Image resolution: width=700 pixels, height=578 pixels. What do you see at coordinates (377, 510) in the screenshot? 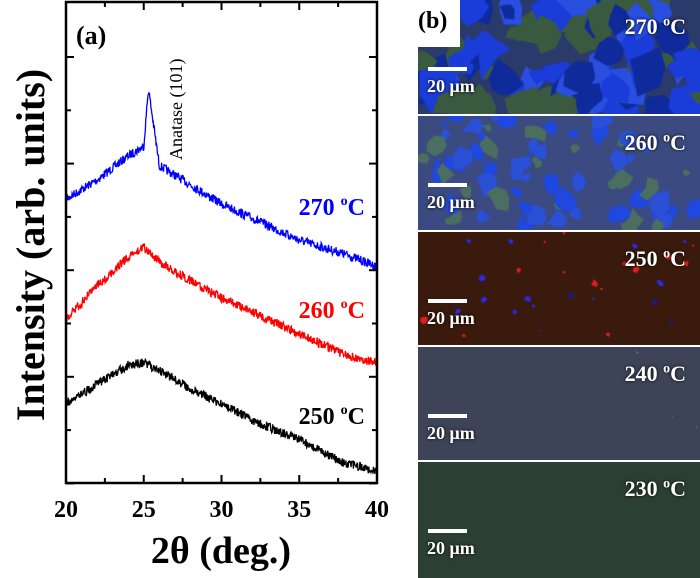
I see `x-tick-label: 40` at bounding box center [377, 510].